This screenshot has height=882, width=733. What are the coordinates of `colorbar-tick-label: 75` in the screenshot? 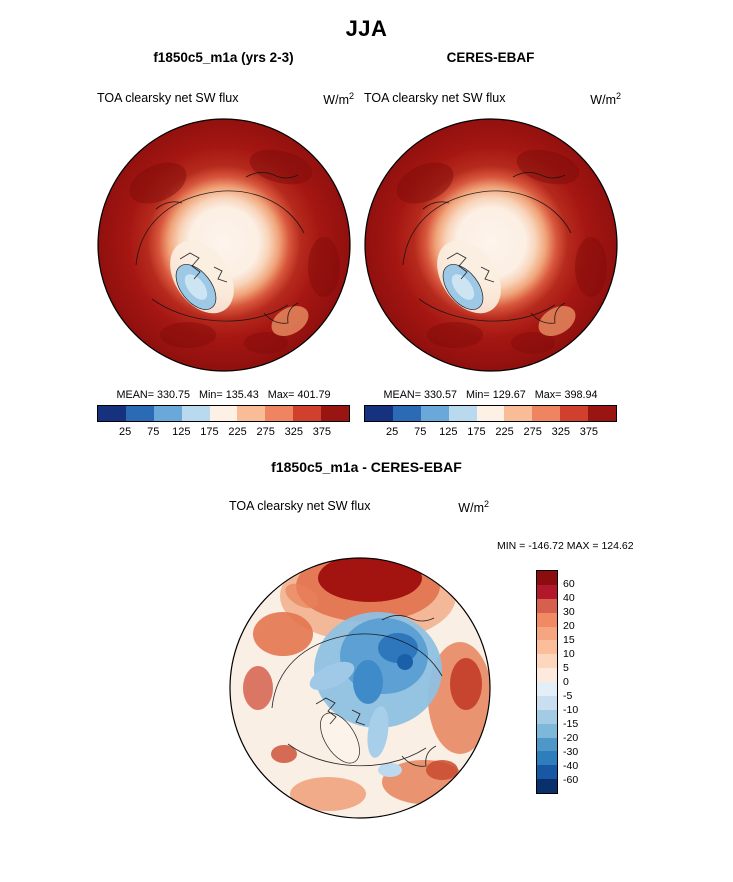 It's located at (153, 432).